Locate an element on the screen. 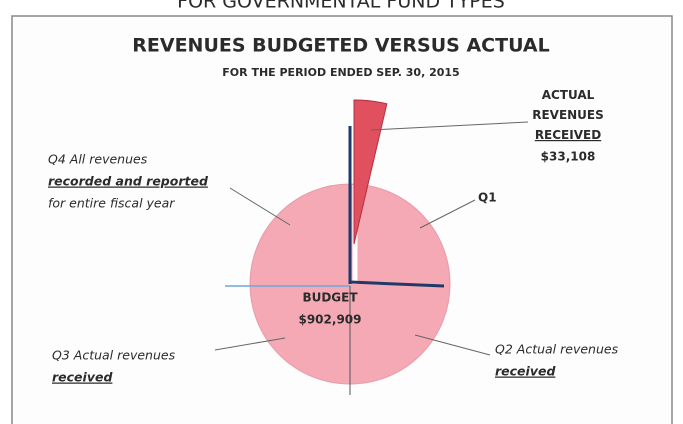 Image resolution: width=683 pixels, height=424 pixels. slice-label: ACTUAL REVENUES RECEIVED is located at coordinates (568, 115).